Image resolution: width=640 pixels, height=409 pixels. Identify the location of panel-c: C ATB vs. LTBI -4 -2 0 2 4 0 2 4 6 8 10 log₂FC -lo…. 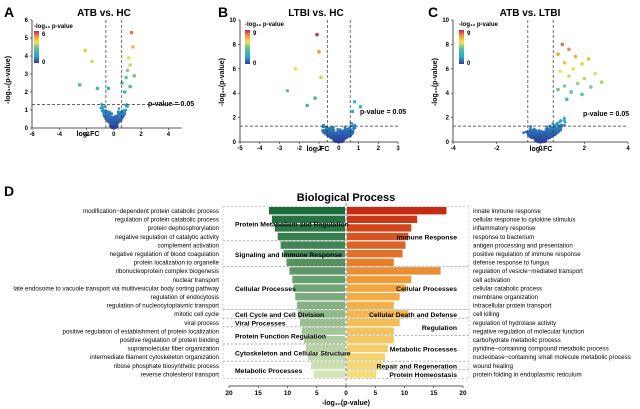
(529, 78).